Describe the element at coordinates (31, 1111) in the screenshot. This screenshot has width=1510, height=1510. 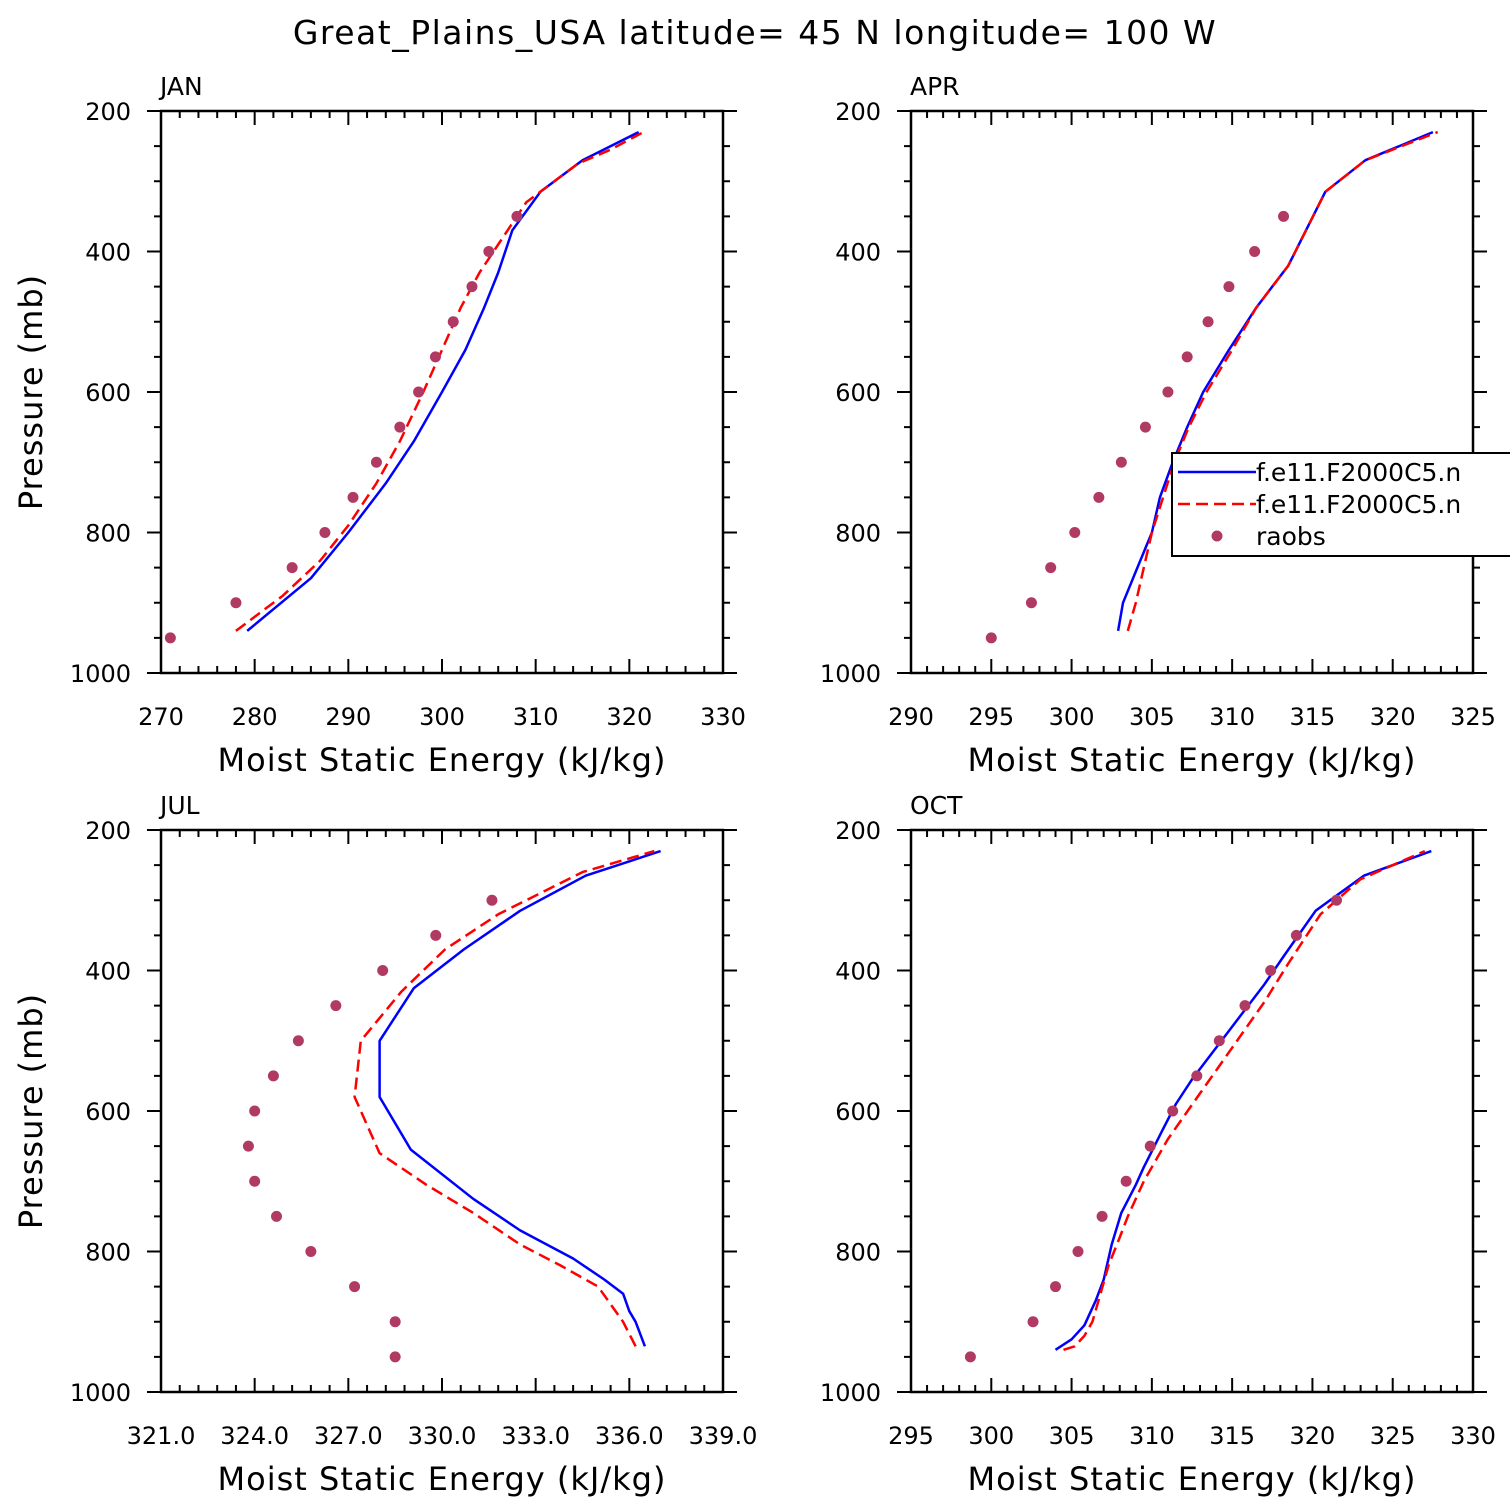
I see `y-axis-label: Pressure (mb)` at that location.